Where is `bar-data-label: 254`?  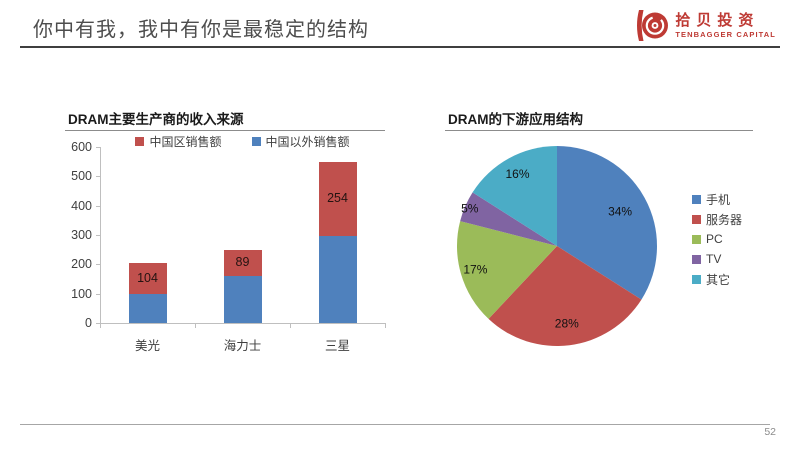
bar-data-label: 254 is located at coordinates (337, 197).